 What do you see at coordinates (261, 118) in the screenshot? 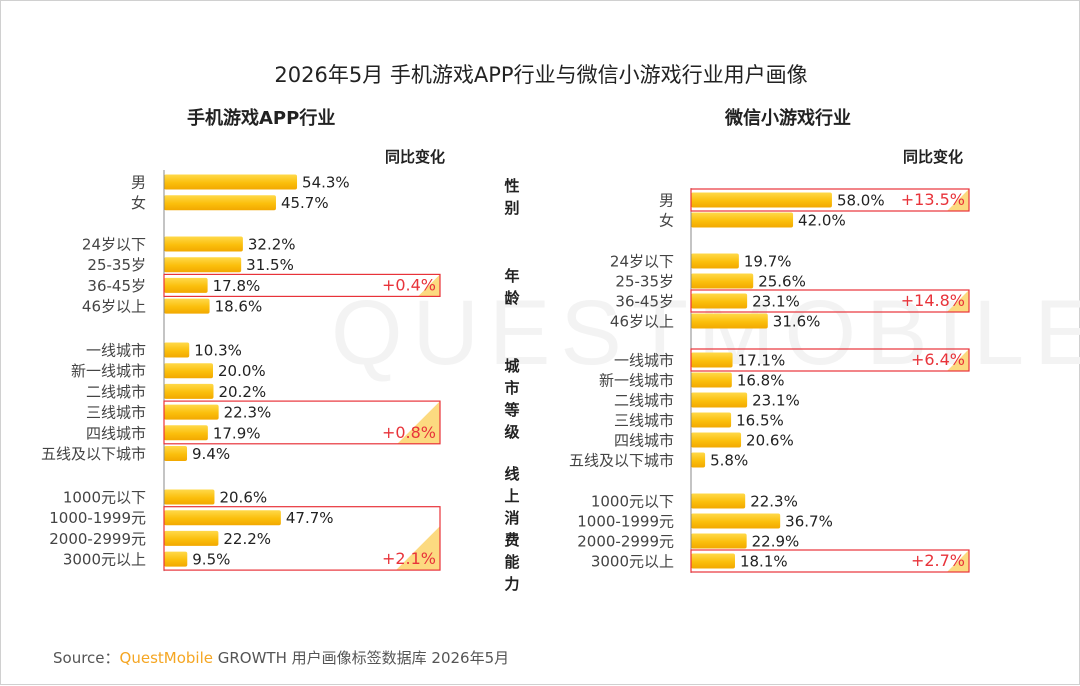
I see `left-panel-title: 手机游戏APP行业` at bounding box center [261, 118].